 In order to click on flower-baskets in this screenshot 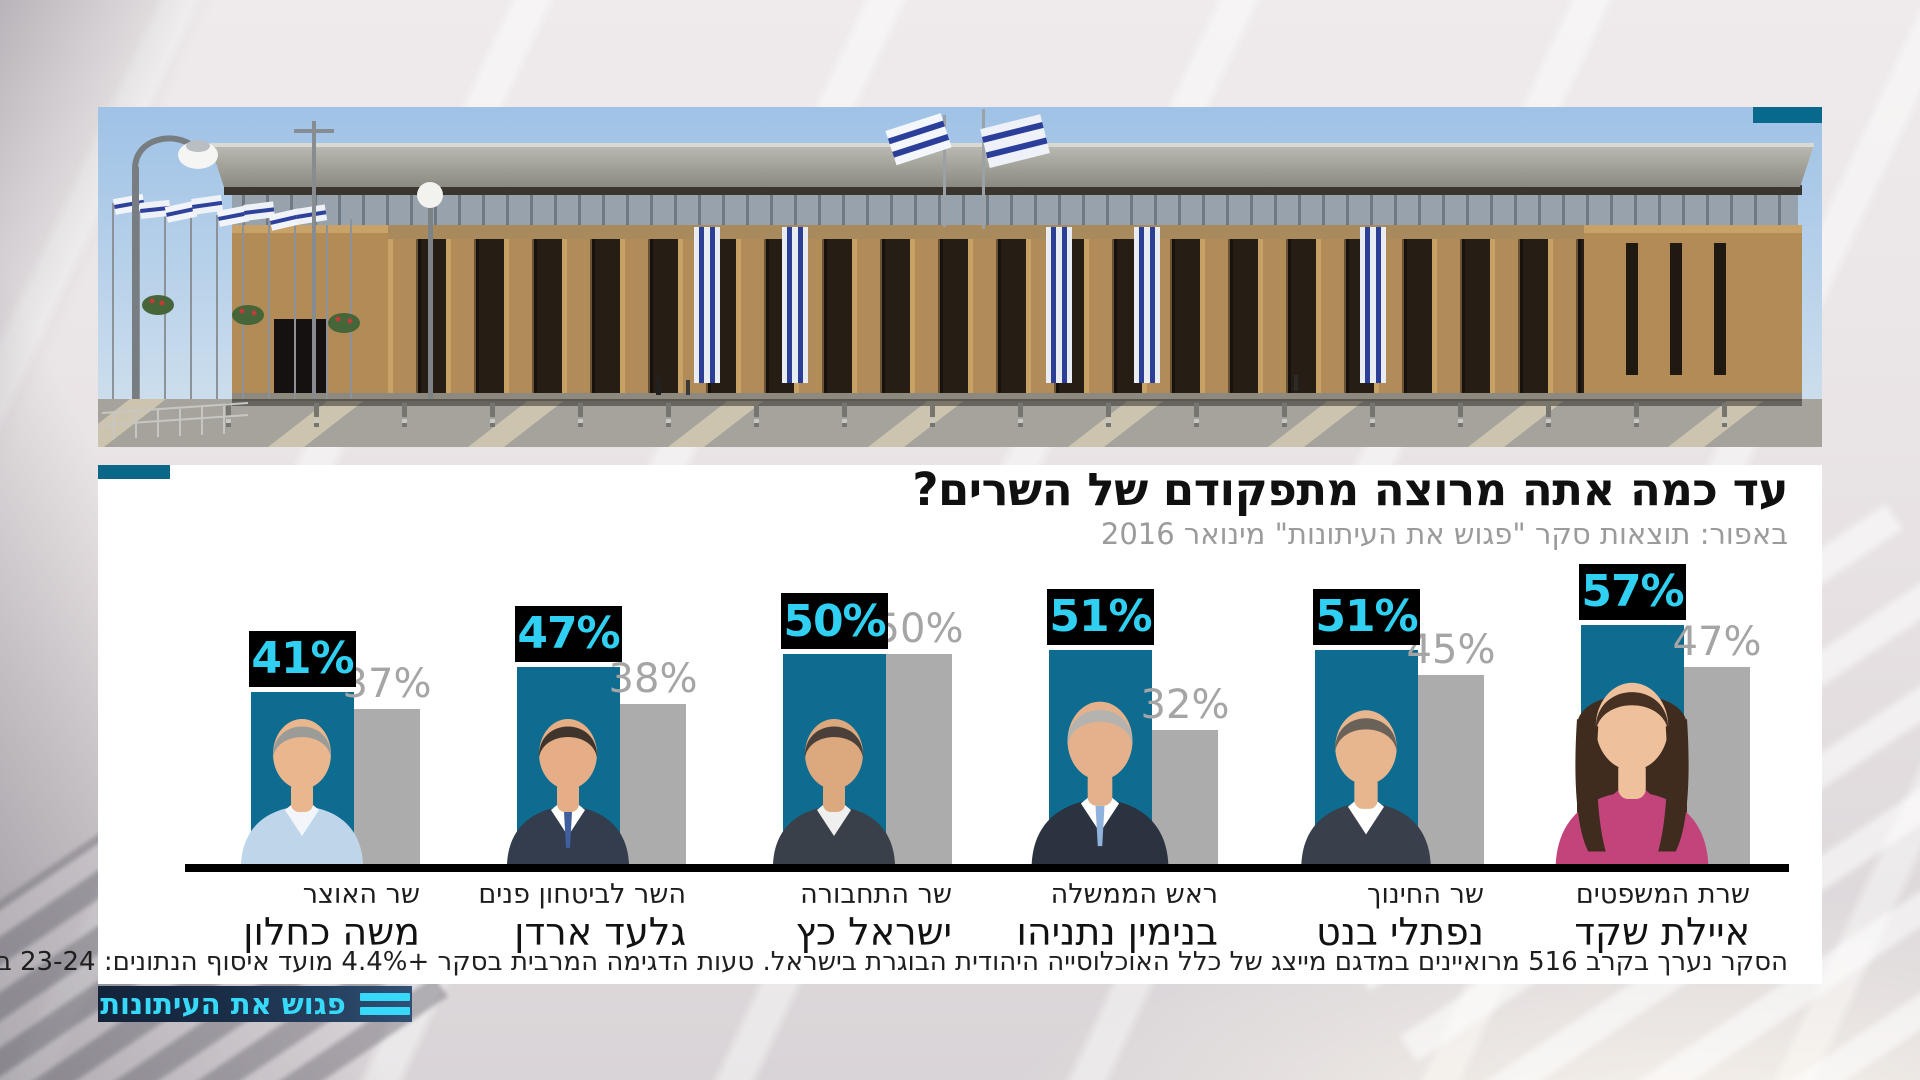, I will do `click(251, 314)`.